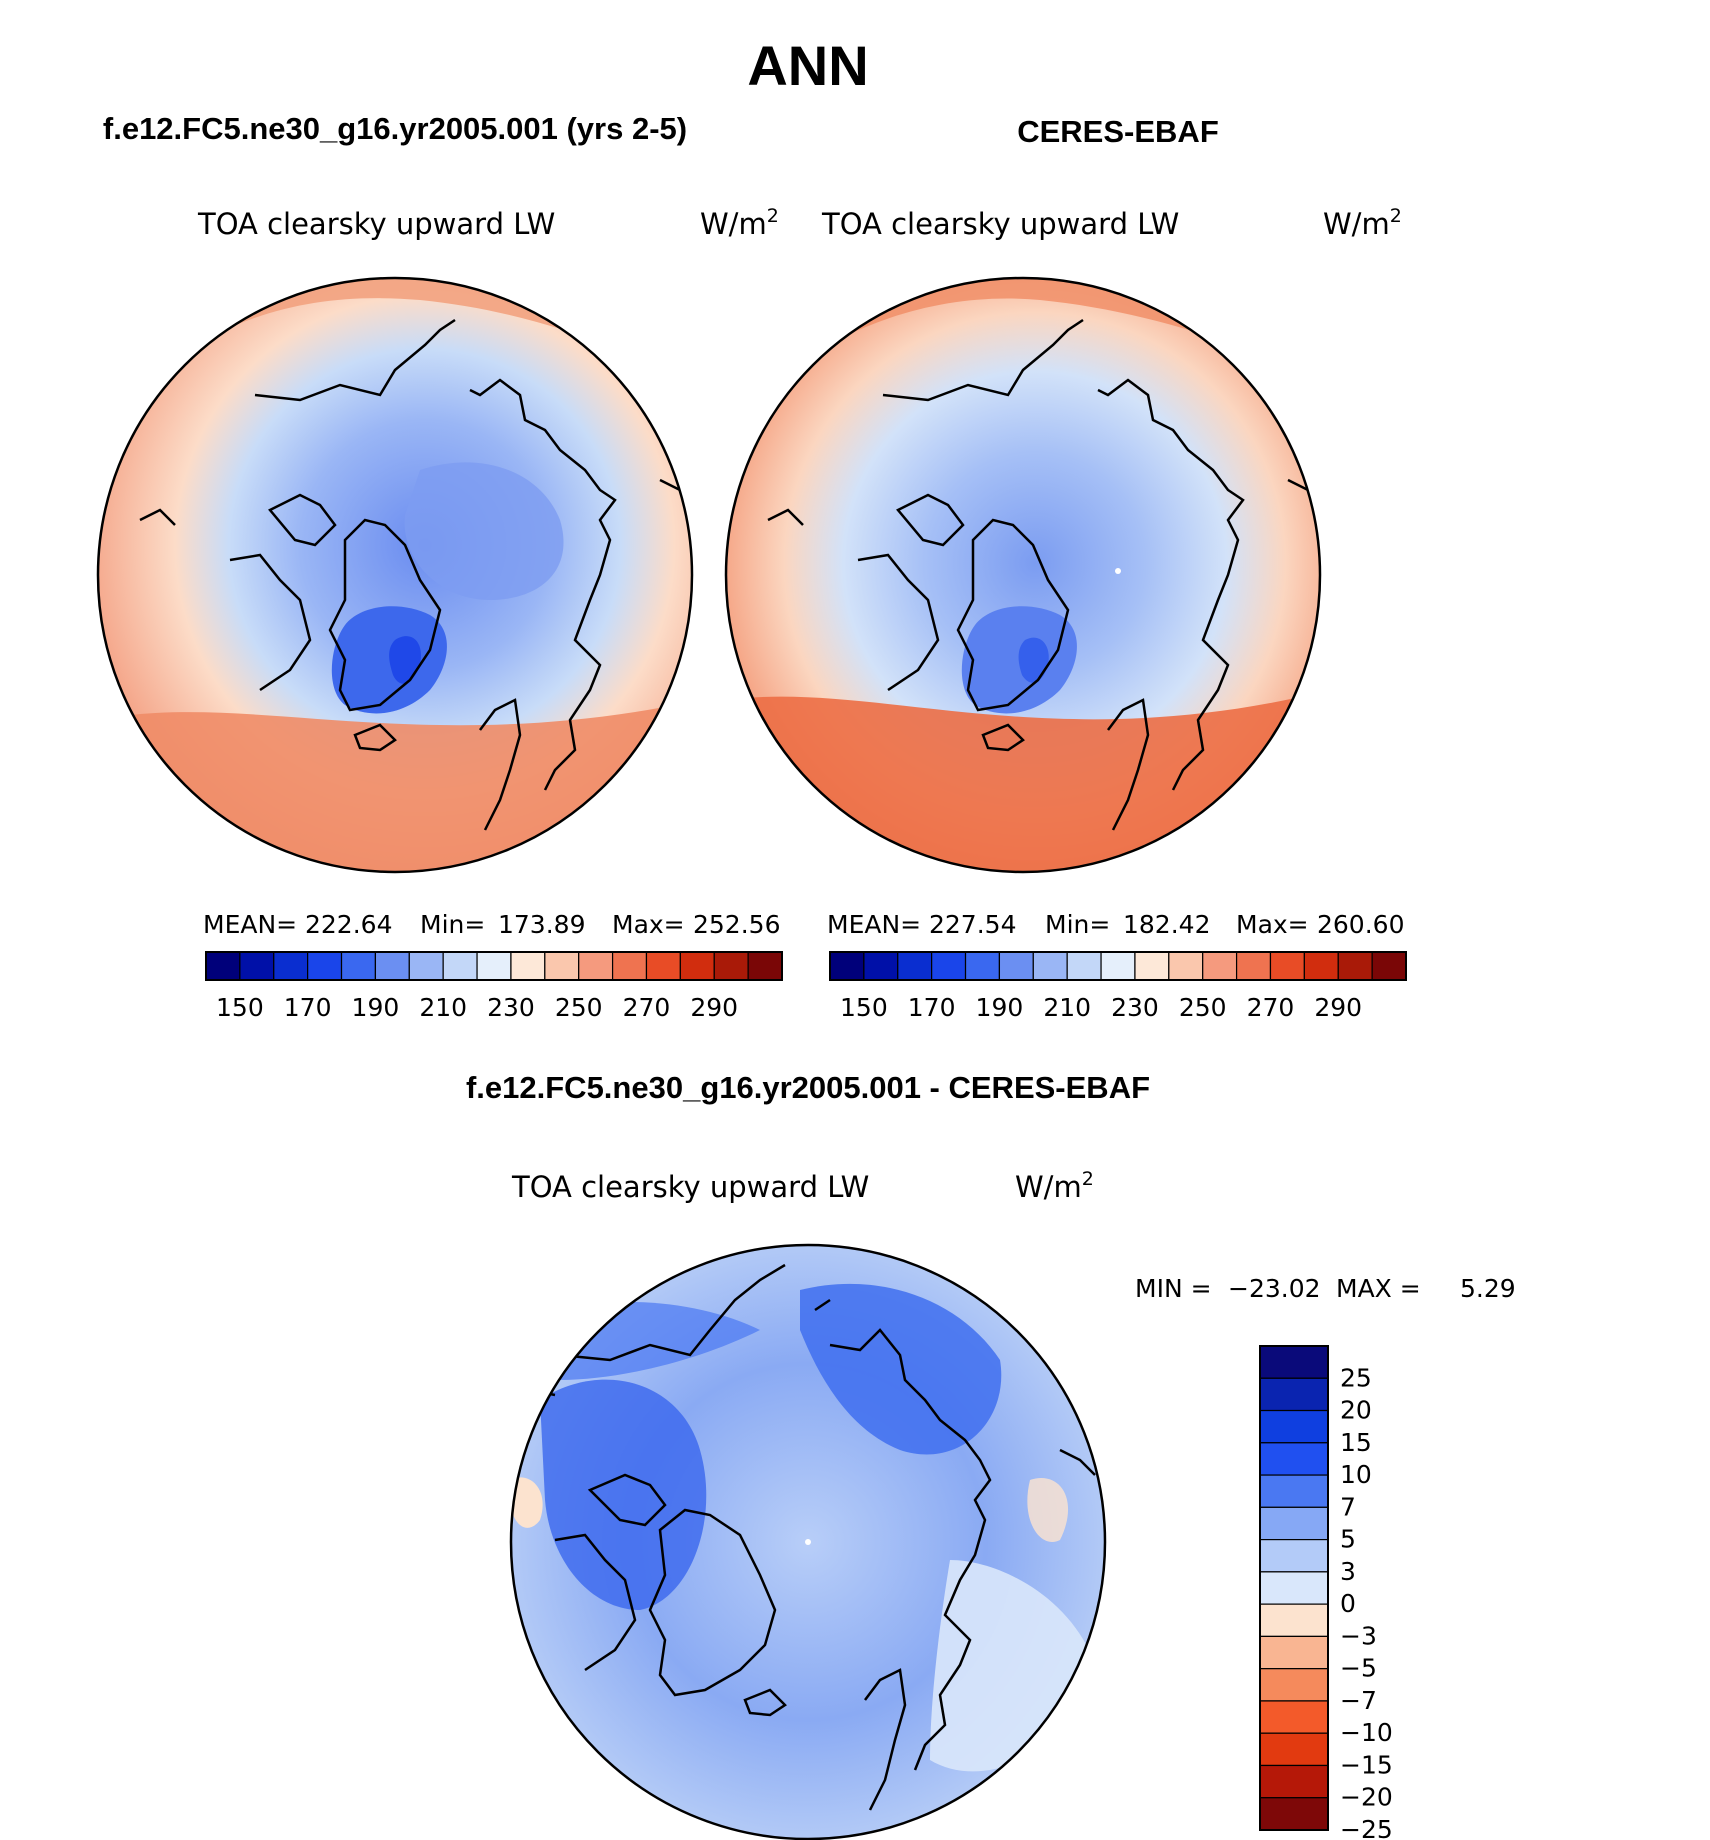  I want to click on diff-warm-patch, so click(527, 1502).